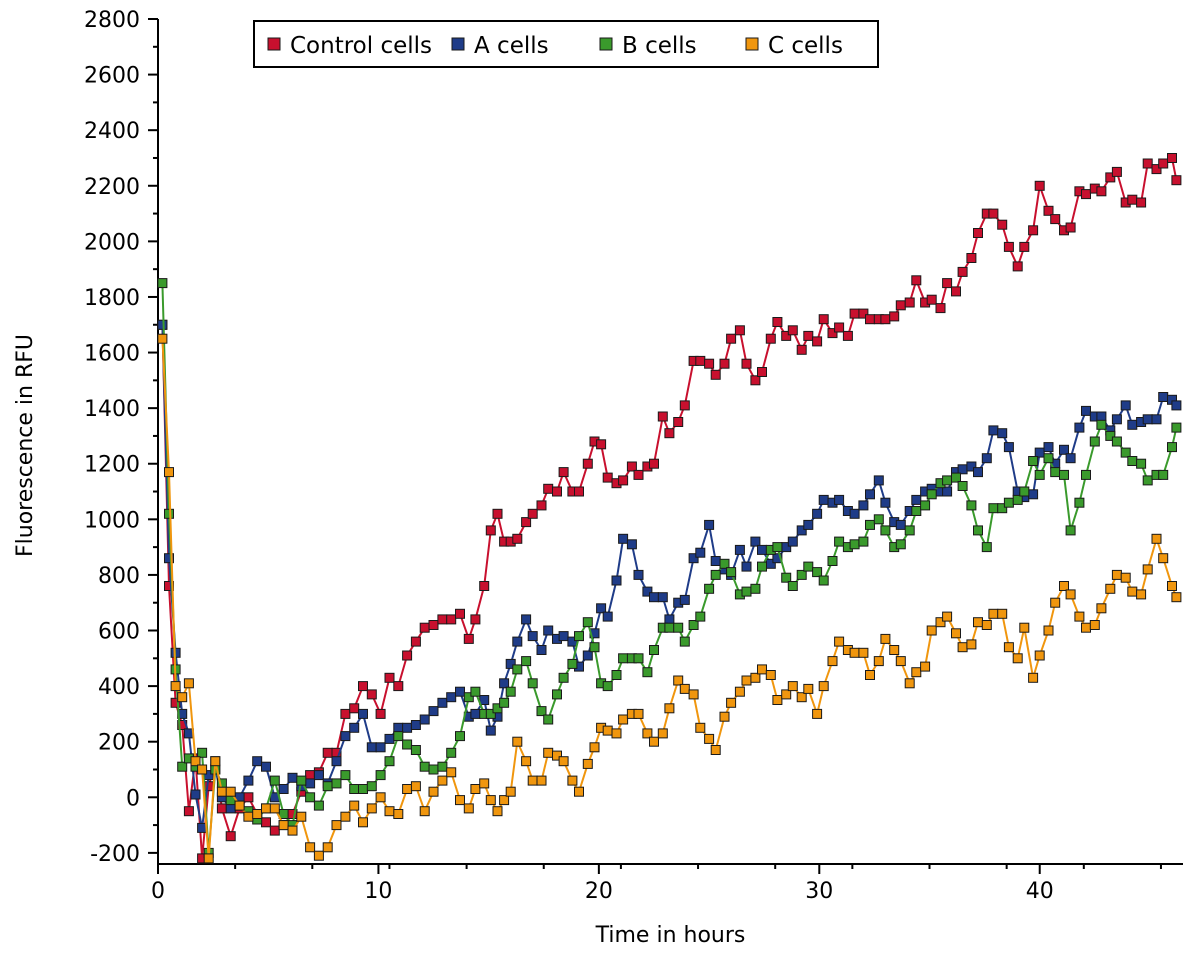 The width and height of the screenshot is (1200, 961). I want to click on y-tick-label: 1200, so click(112, 465).